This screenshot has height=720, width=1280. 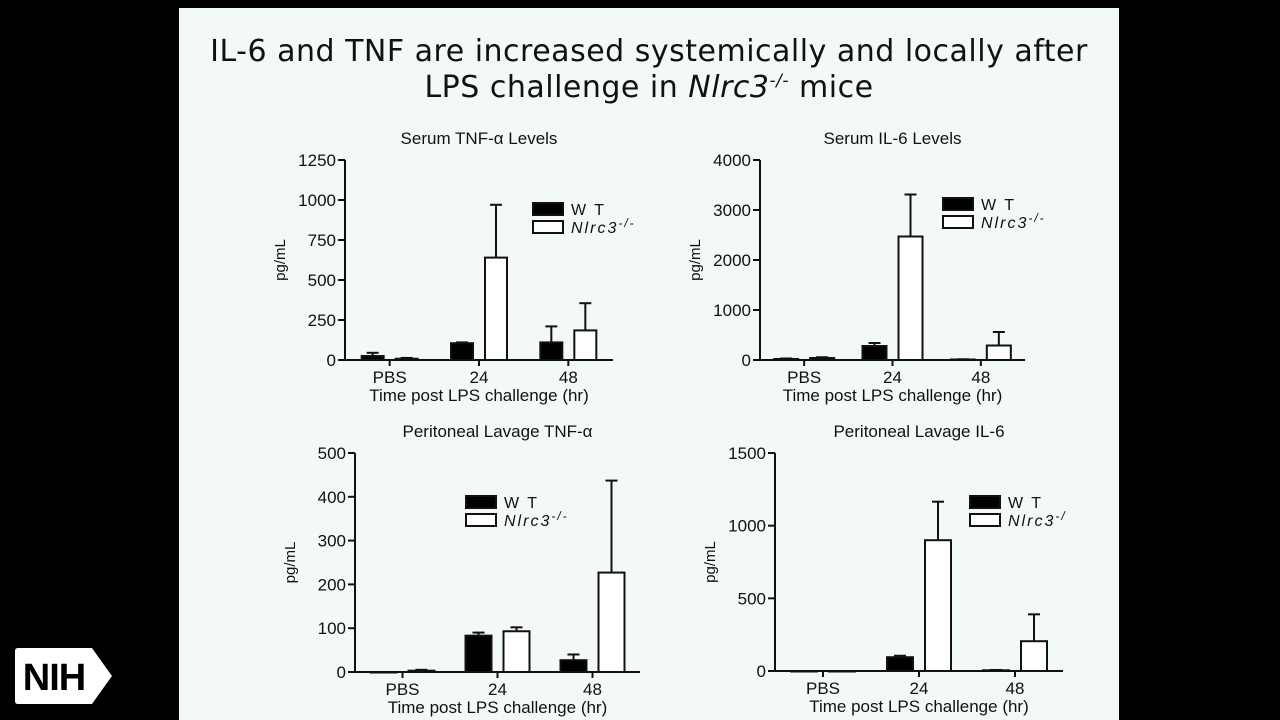 What do you see at coordinates (747, 453) in the screenshot?
I see `y-tick-label: 1500` at bounding box center [747, 453].